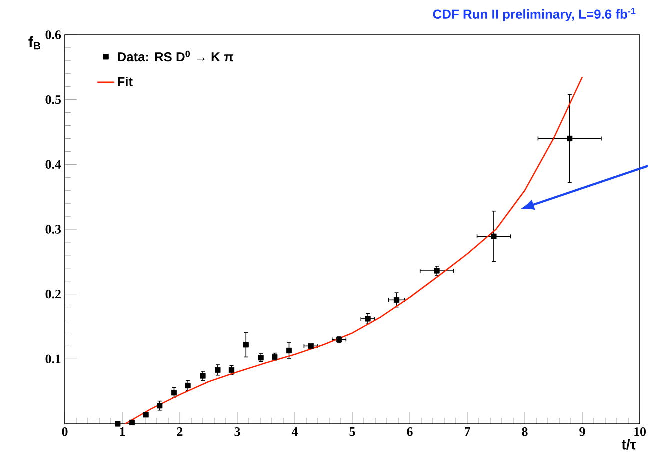  What do you see at coordinates (176, 56) in the screenshot?
I see `legend-label: Data: RS D$^{0}$ → K π` at bounding box center [176, 56].